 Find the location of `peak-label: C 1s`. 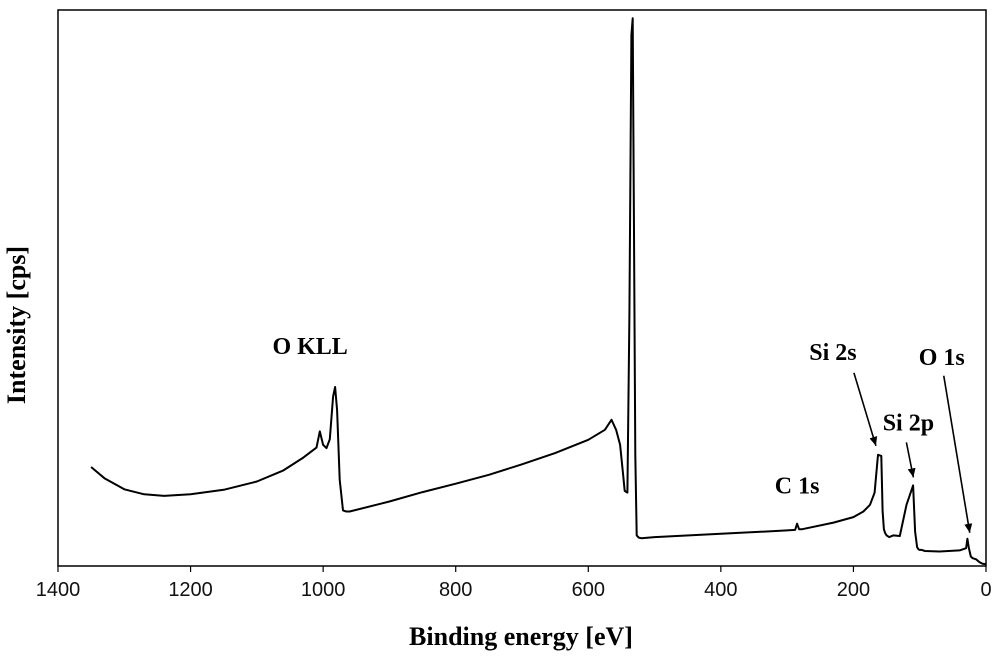

peak-label: C 1s is located at coordinates (797, 487).